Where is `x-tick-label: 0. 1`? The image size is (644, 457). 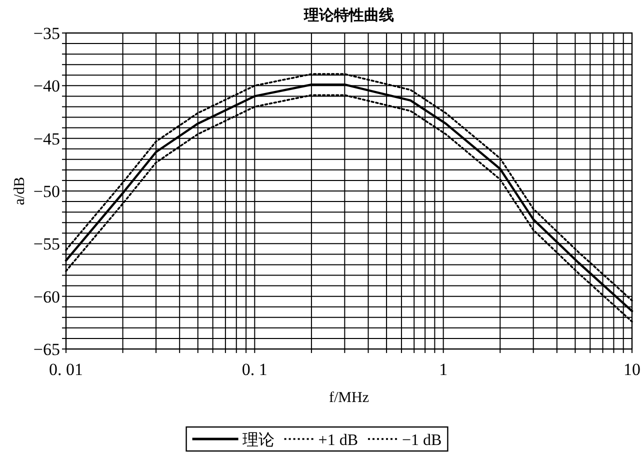 x-tick-label: 0. 1 is located at coordinates (255, 369).